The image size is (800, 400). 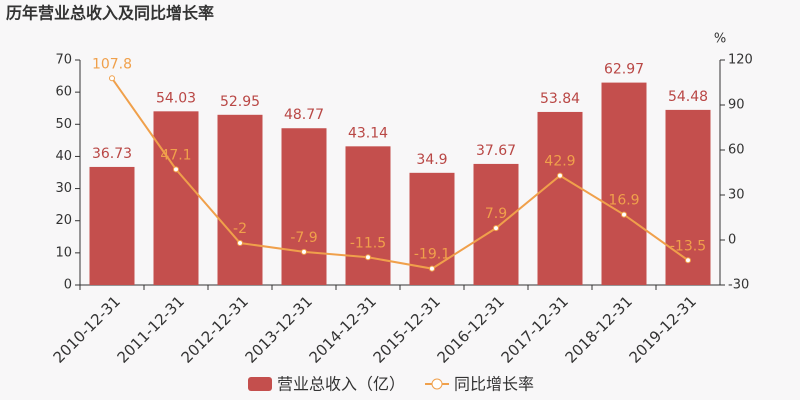 What do you see at coordinates (559, 162) in the screenshot?
I see `line-value-label: 42.9` at bounding box center [559, 162].